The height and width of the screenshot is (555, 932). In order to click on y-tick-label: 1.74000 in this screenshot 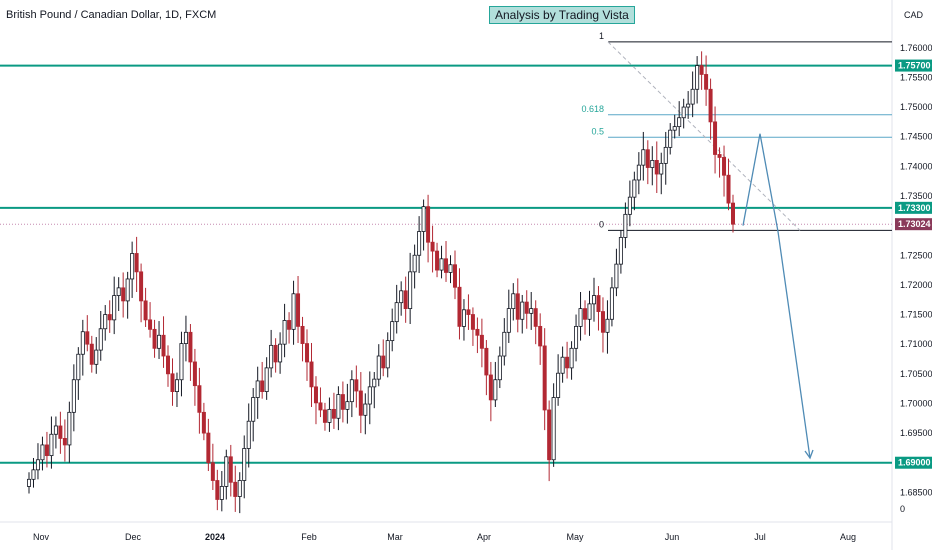, I will do `click(916, 166)`.